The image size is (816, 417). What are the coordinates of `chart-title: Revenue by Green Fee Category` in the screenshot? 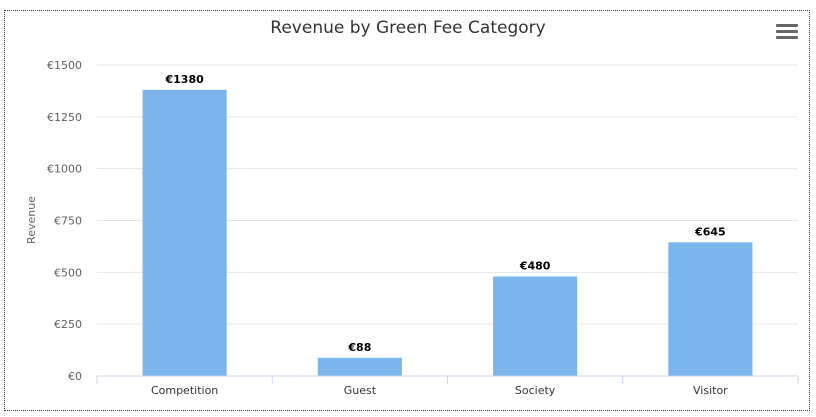 It's located at (408, 28).